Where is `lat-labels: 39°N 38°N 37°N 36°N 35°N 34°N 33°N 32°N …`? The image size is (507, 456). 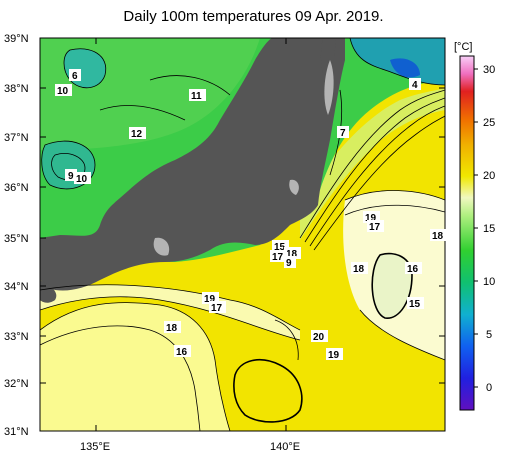 lat-labels: 39°N 38°N 37°N 36°N 35°N 34°N 33°N 32°N … is located at coordinates (16, 235).